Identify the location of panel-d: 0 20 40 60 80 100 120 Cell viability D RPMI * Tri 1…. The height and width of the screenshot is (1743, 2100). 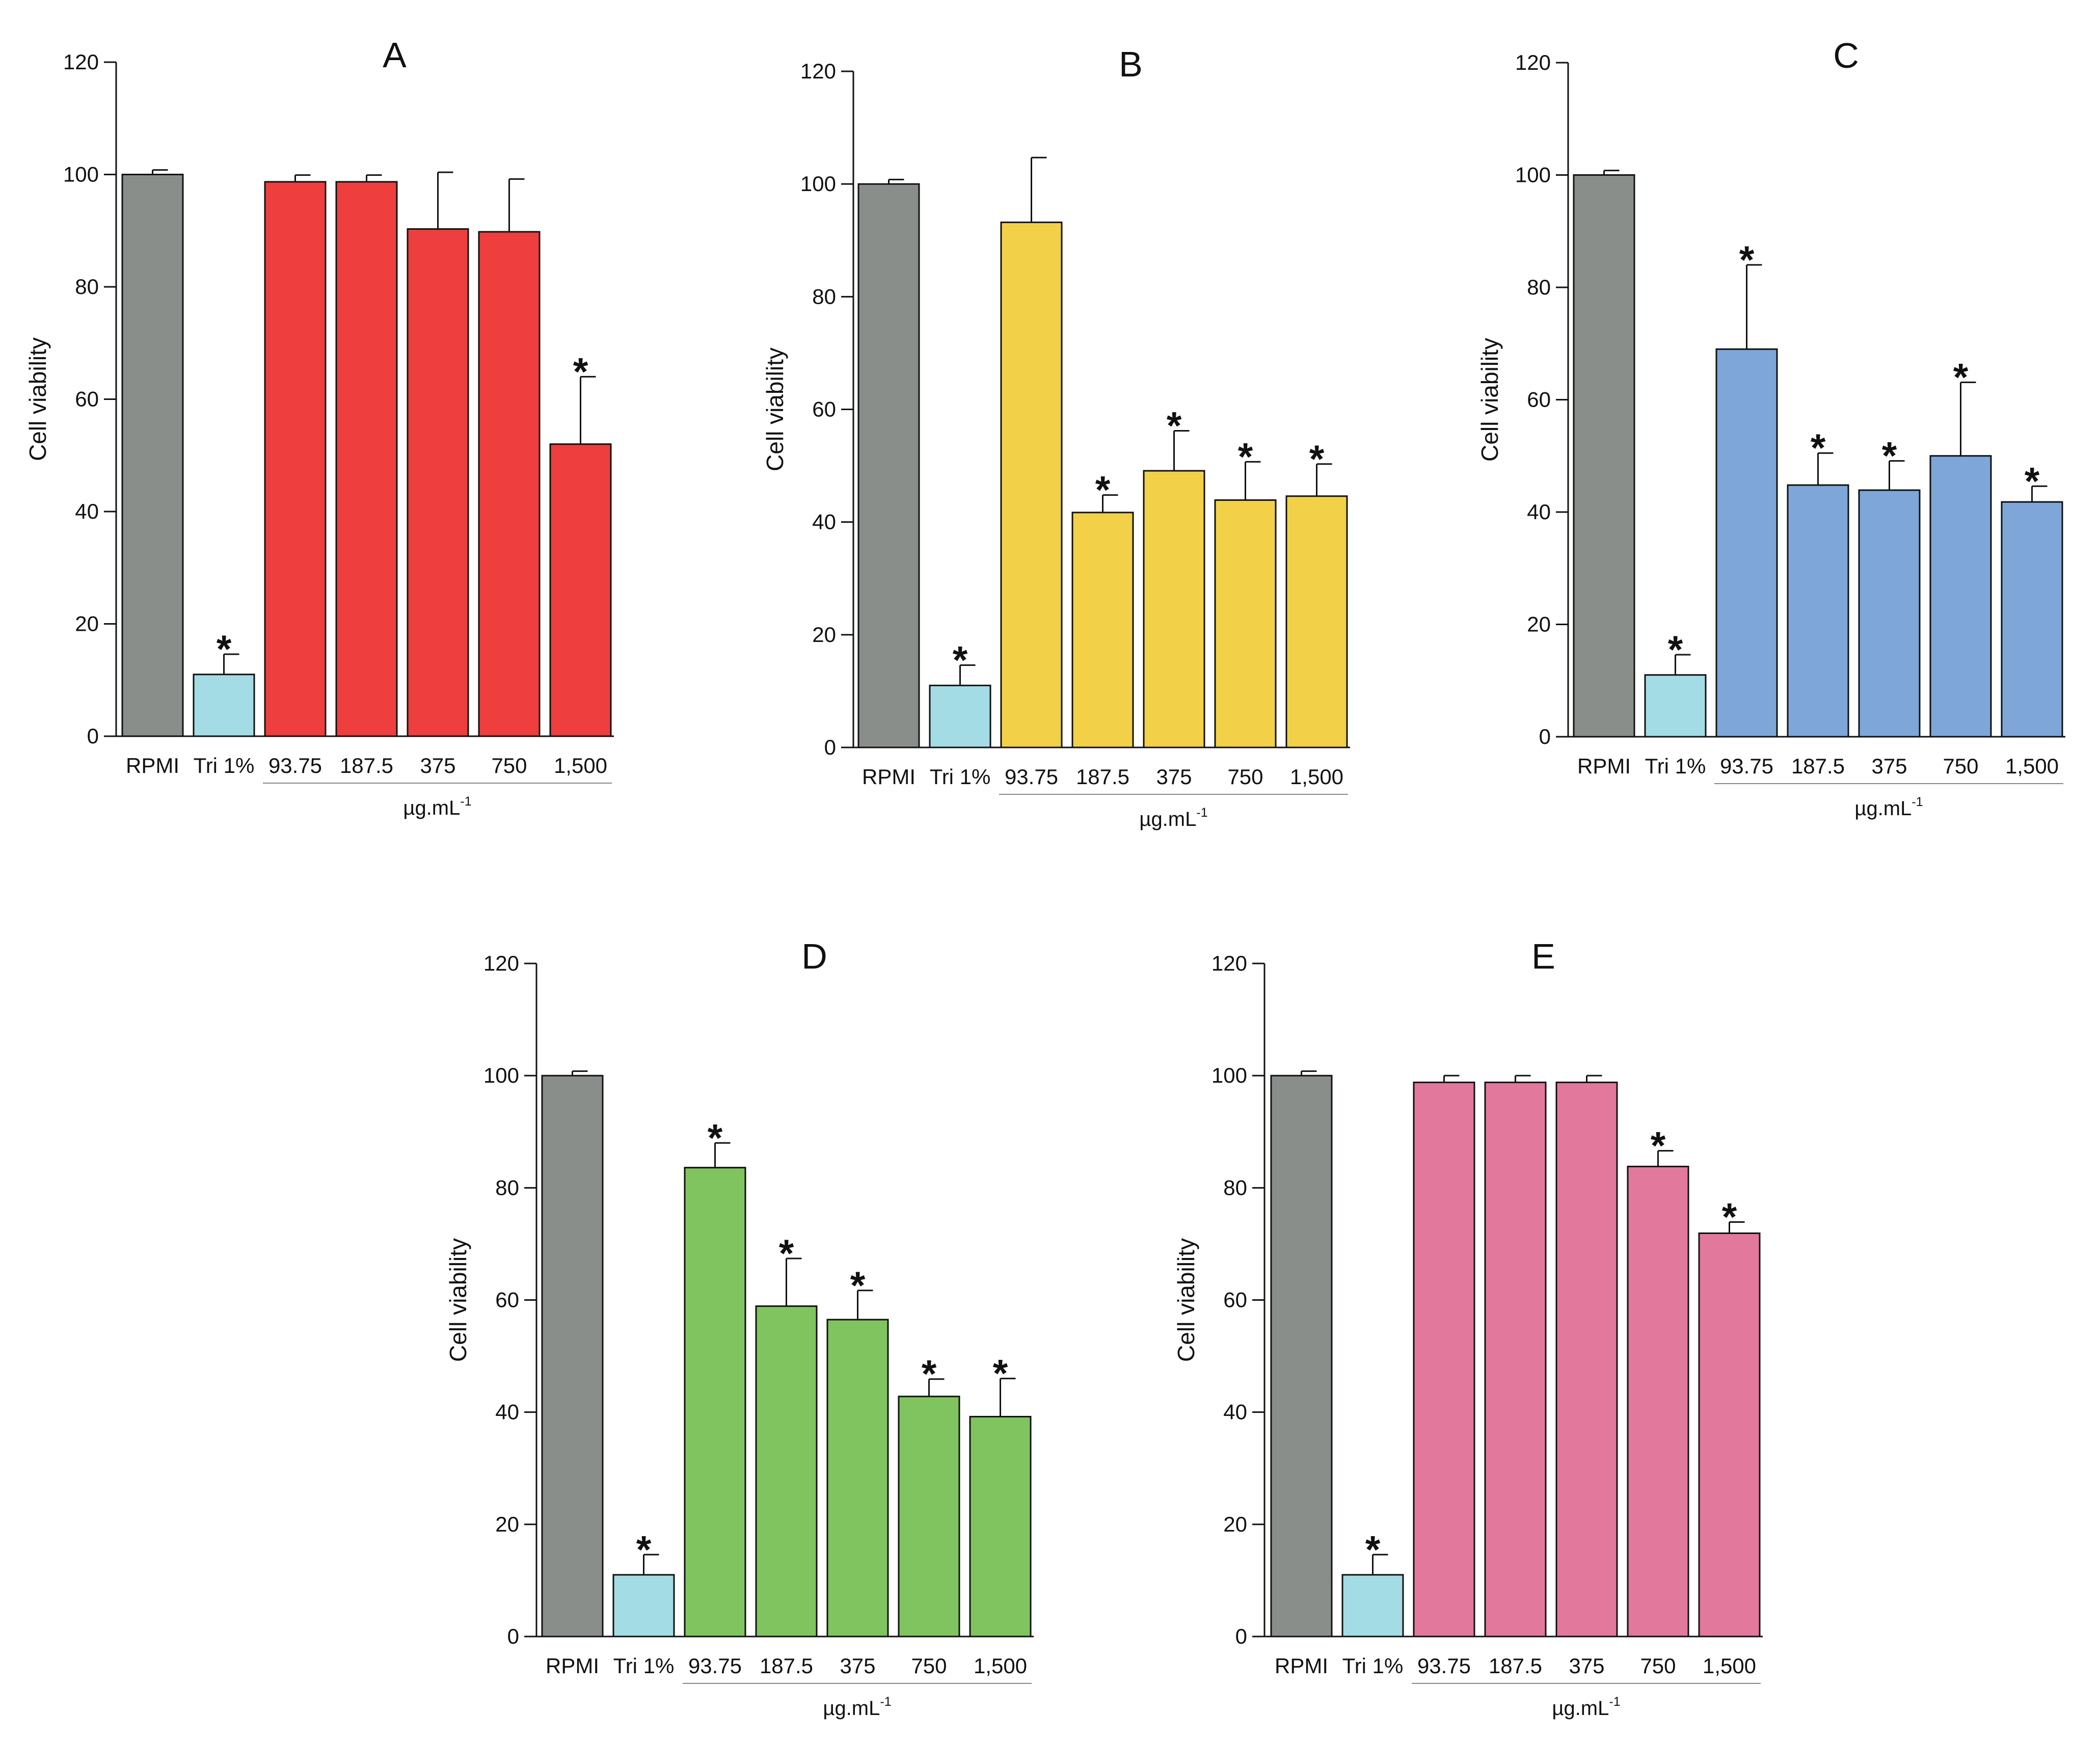
(740, 1328).